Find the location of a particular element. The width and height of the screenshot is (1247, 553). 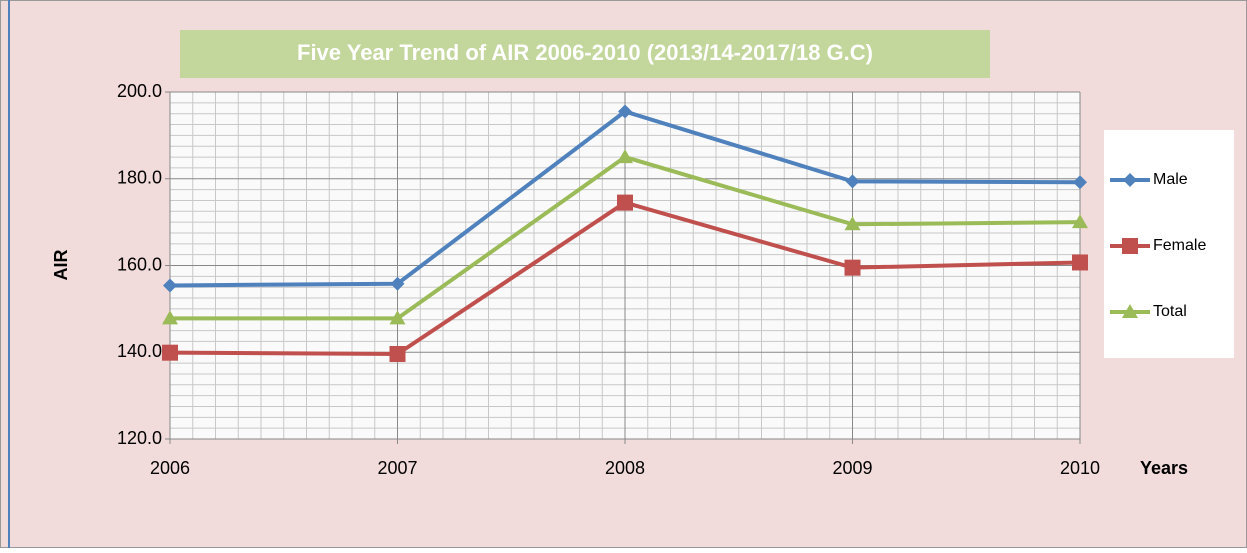

legend-label: Total is located at coordinates (1170, 311).